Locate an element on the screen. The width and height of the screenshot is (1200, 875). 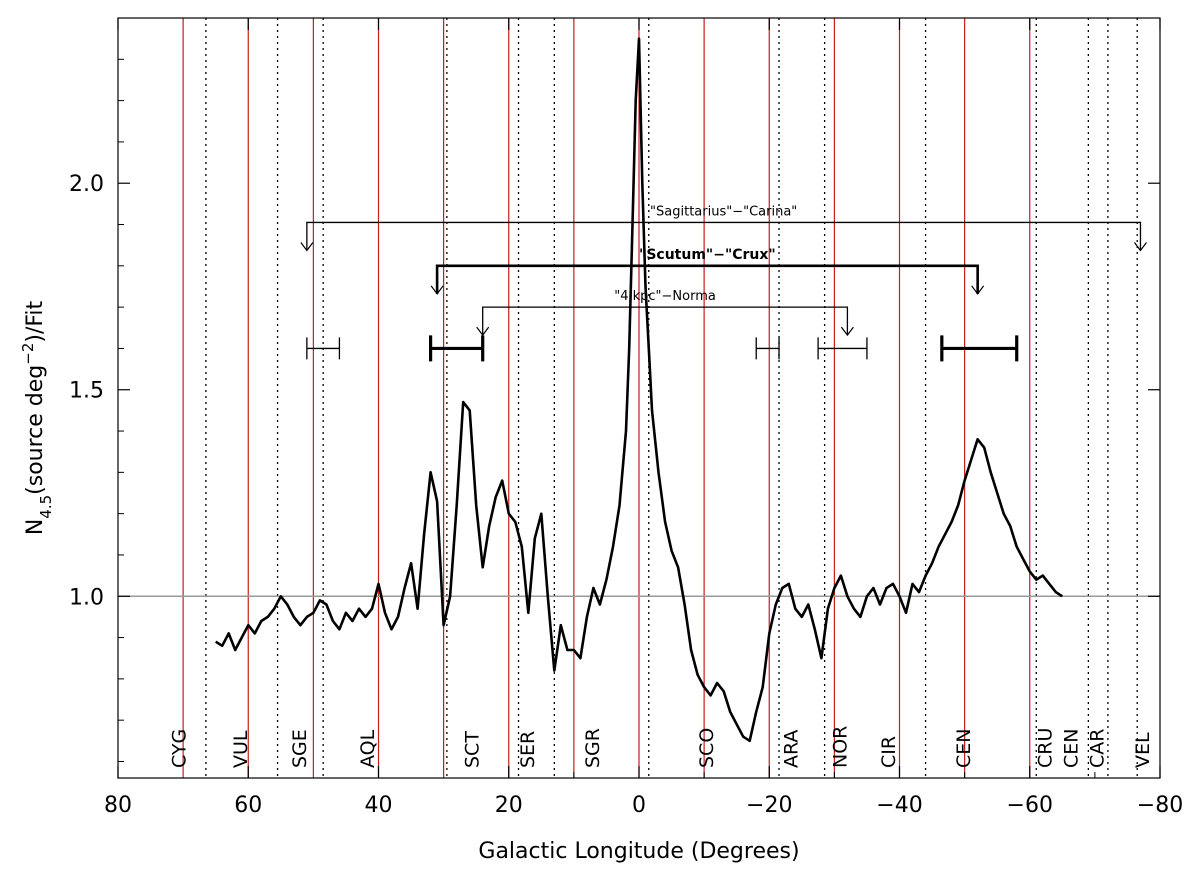
x-tick-label: 40 is located at coordinates (379, 805).